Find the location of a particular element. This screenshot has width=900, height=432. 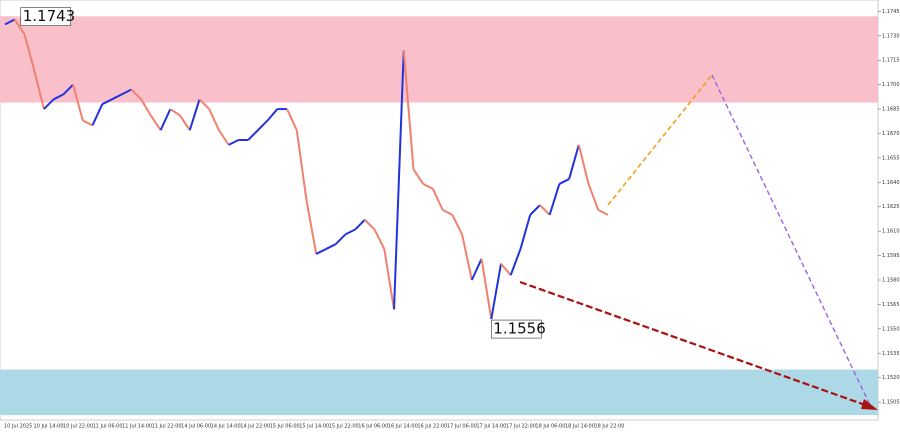

x-tick-label: 15 Jul 06:00 is located at coordinates (285, 427).